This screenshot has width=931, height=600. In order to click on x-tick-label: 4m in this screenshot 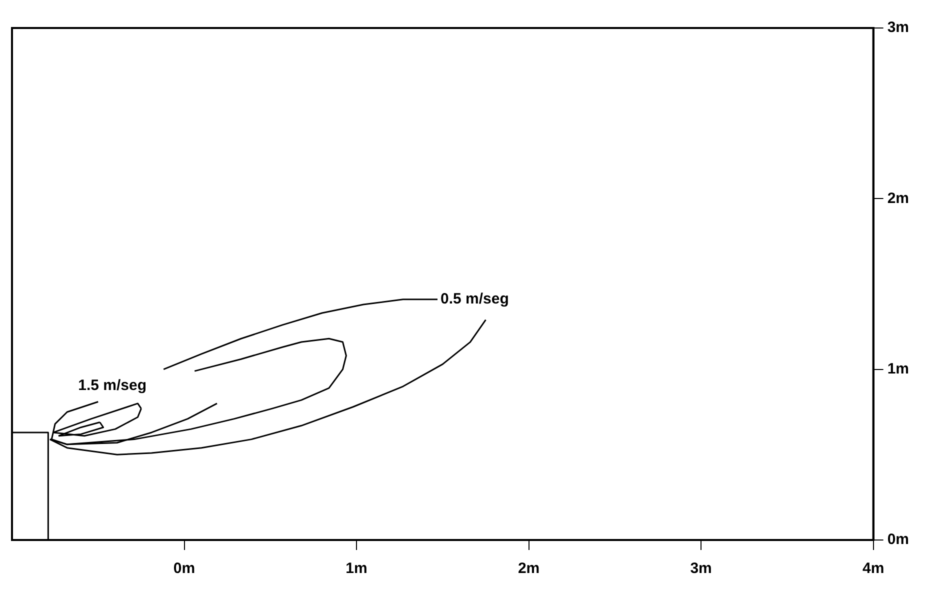, I will do `click(873, 569)`.